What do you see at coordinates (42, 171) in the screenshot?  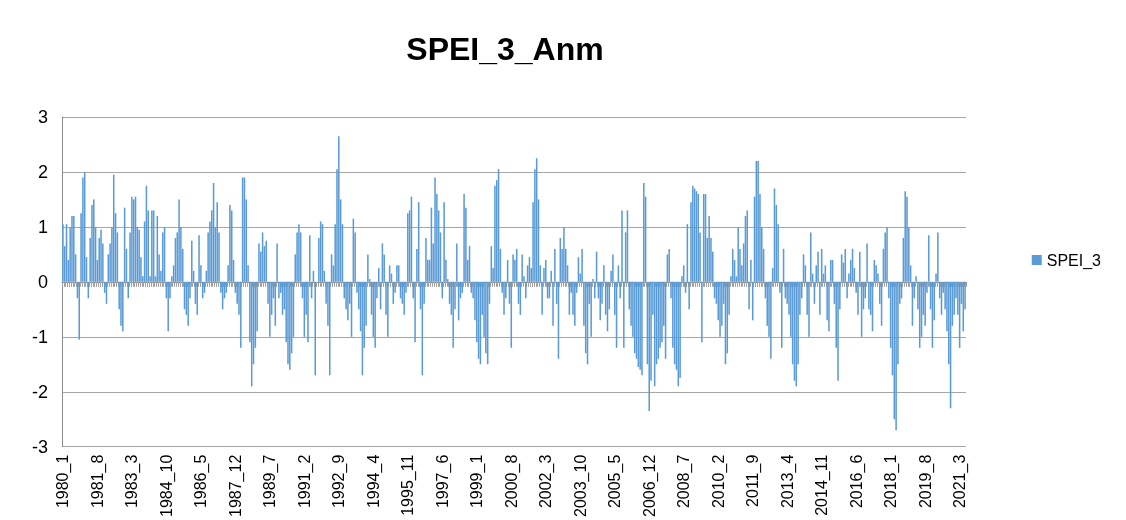 I see `y-tick-label: 2` at bounding box center [42, 171].